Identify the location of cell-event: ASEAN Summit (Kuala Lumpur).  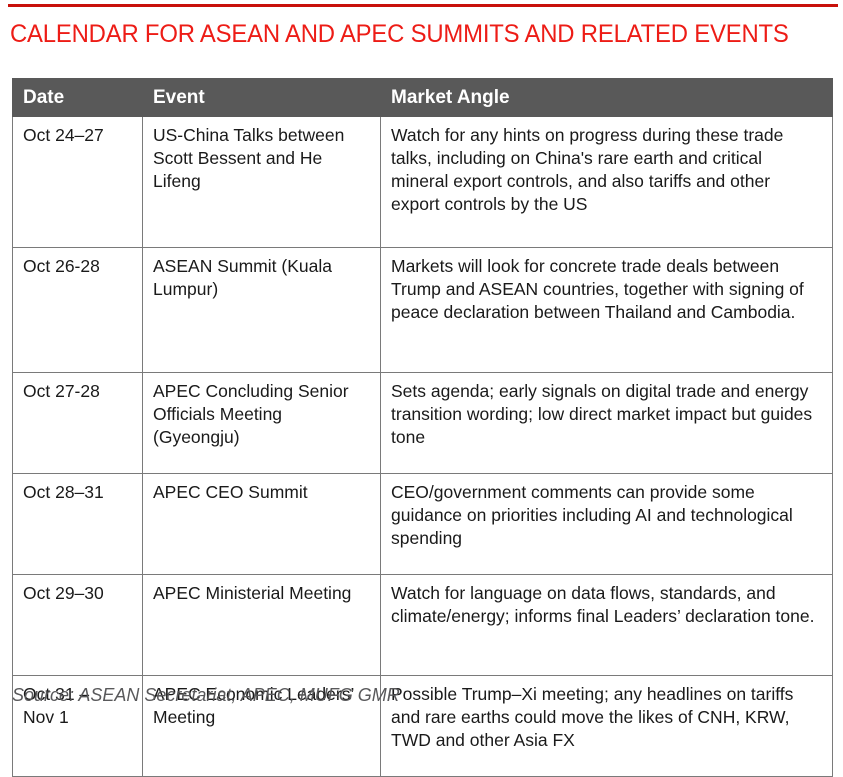
(261, 310).